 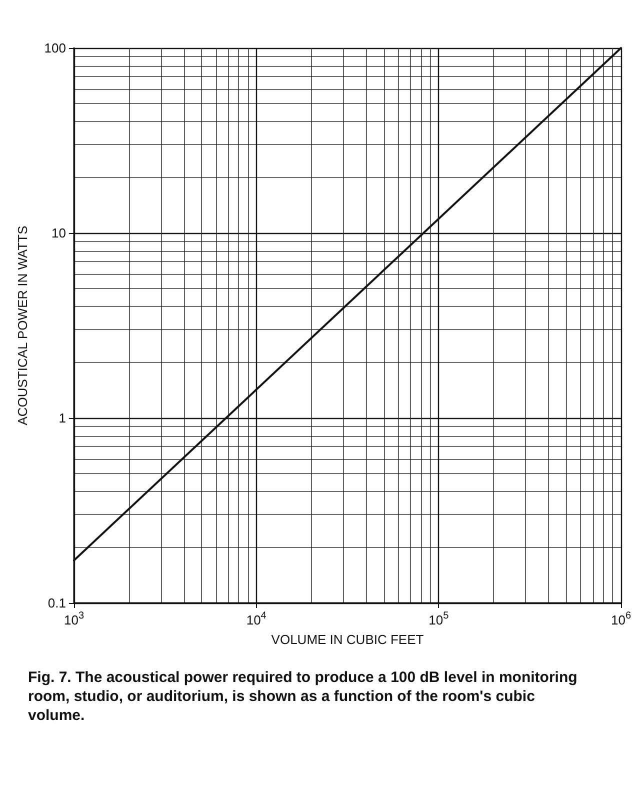 I want to click on y-tick-label: 1, so click(x=62, y=418).